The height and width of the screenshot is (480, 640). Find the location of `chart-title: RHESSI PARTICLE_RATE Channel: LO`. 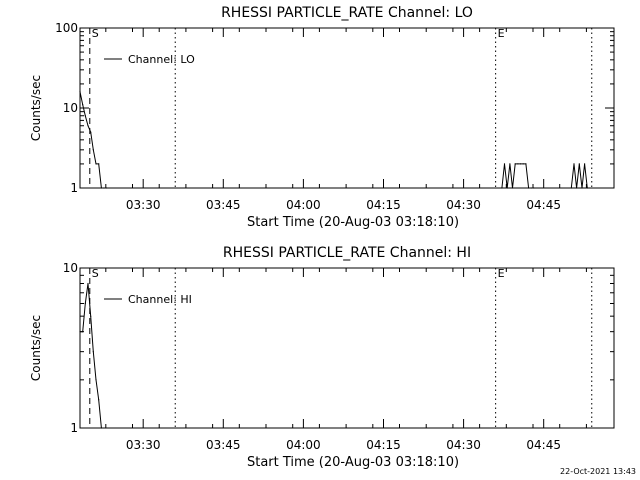

chart-title: RHESSI PARTICLE_RATE Channel: LO is located at coordinates (347, 13).